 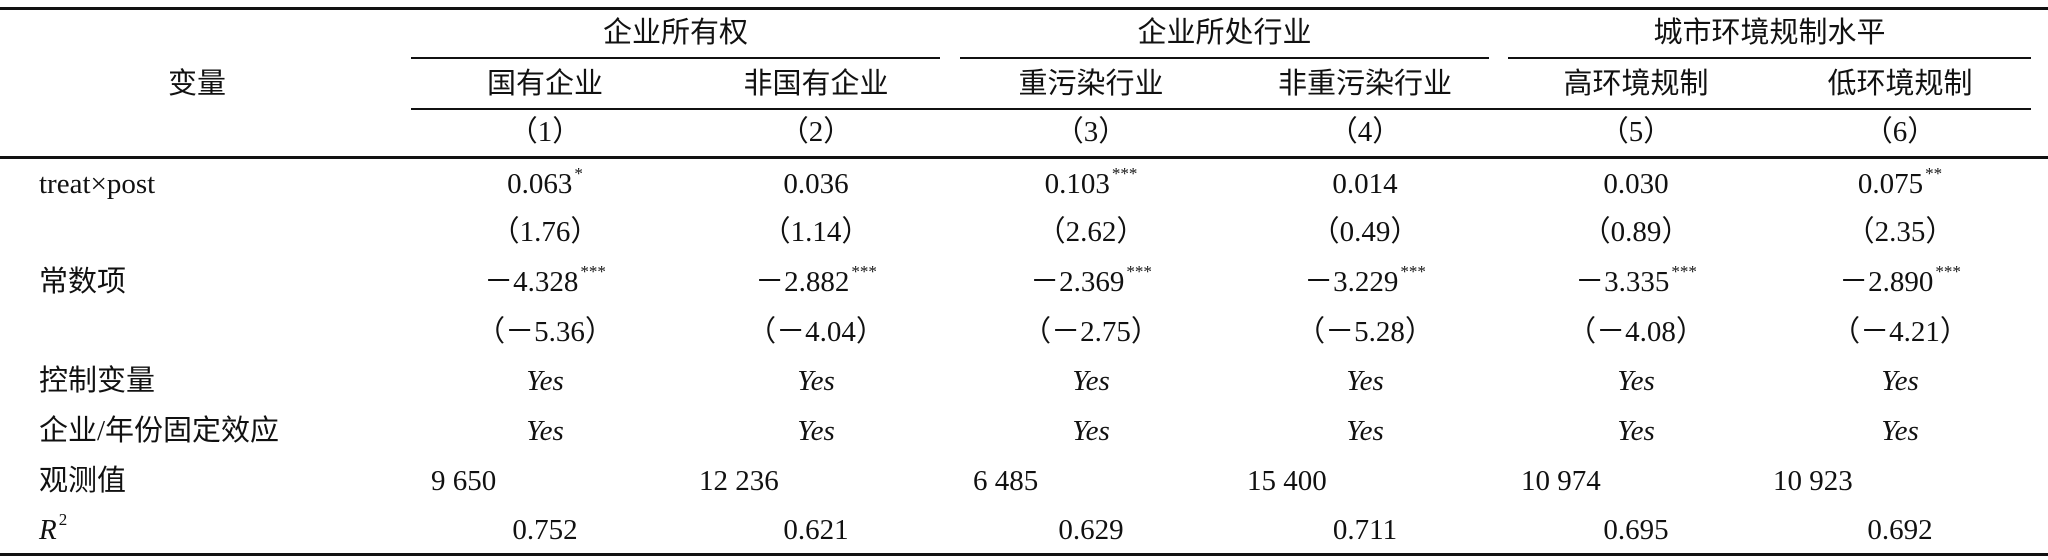 What do you see at coordinates (1622, 282) in the screenshot?
I see `cell-text: －3.335` at bounding box center [1622, 282].